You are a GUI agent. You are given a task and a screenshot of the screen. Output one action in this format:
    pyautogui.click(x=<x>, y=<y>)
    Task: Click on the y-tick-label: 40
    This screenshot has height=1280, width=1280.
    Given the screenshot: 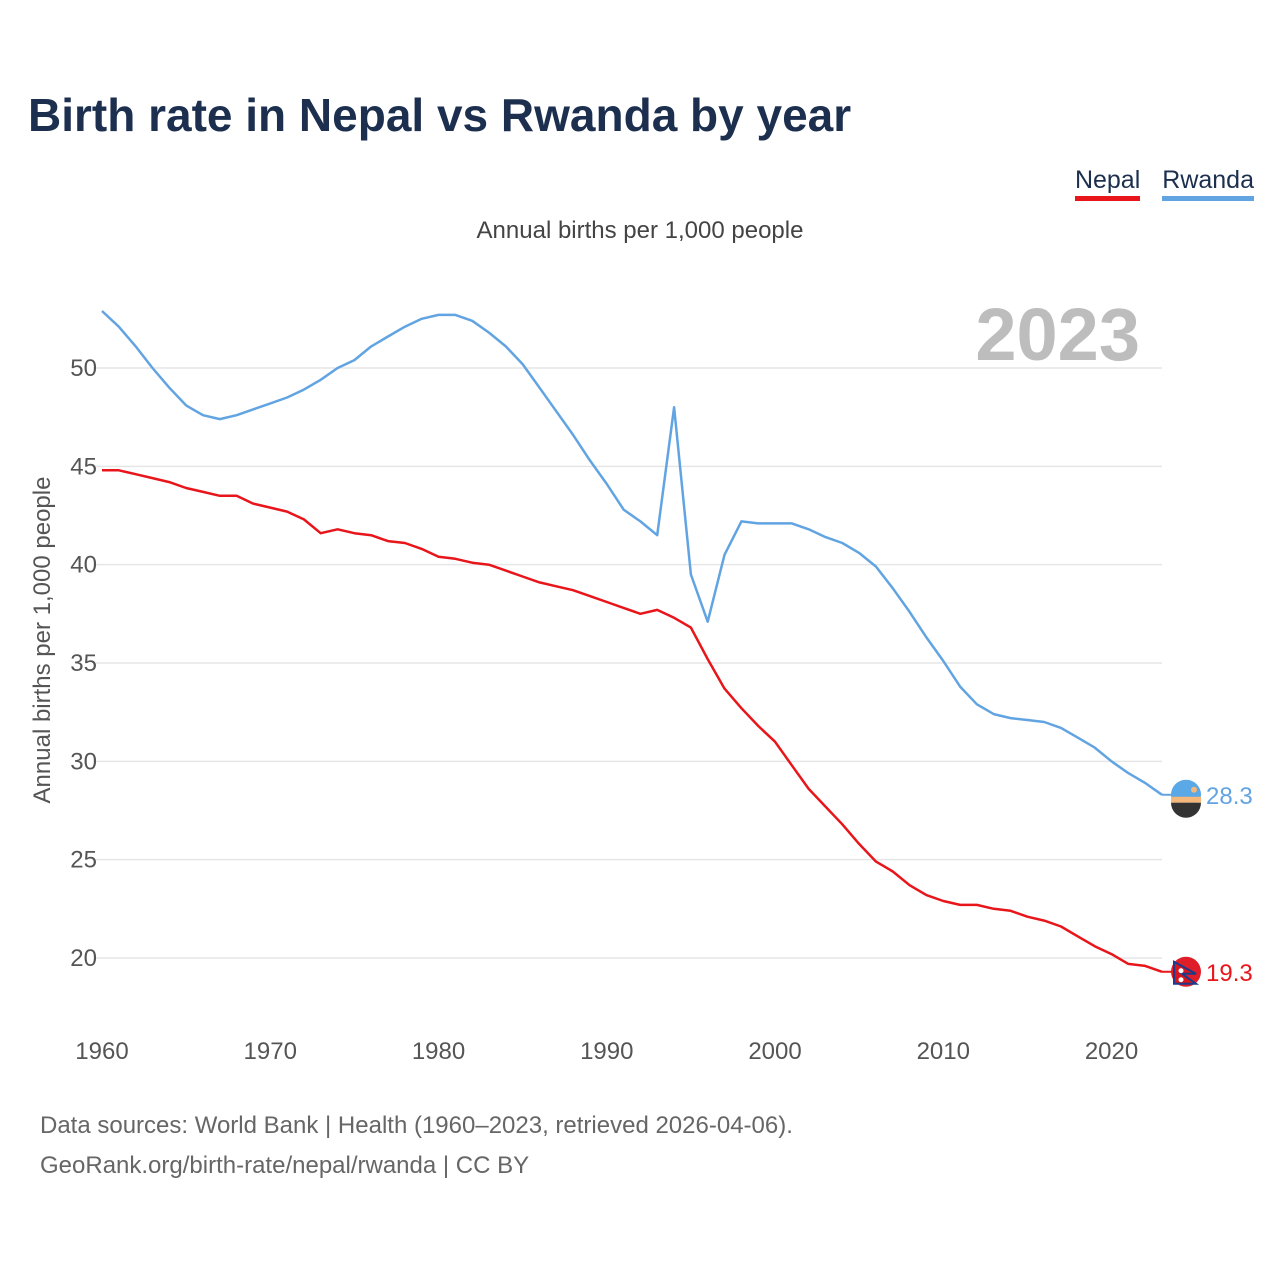 What is the action you would take?
    pyautogui.click(x=83, y=565)
    